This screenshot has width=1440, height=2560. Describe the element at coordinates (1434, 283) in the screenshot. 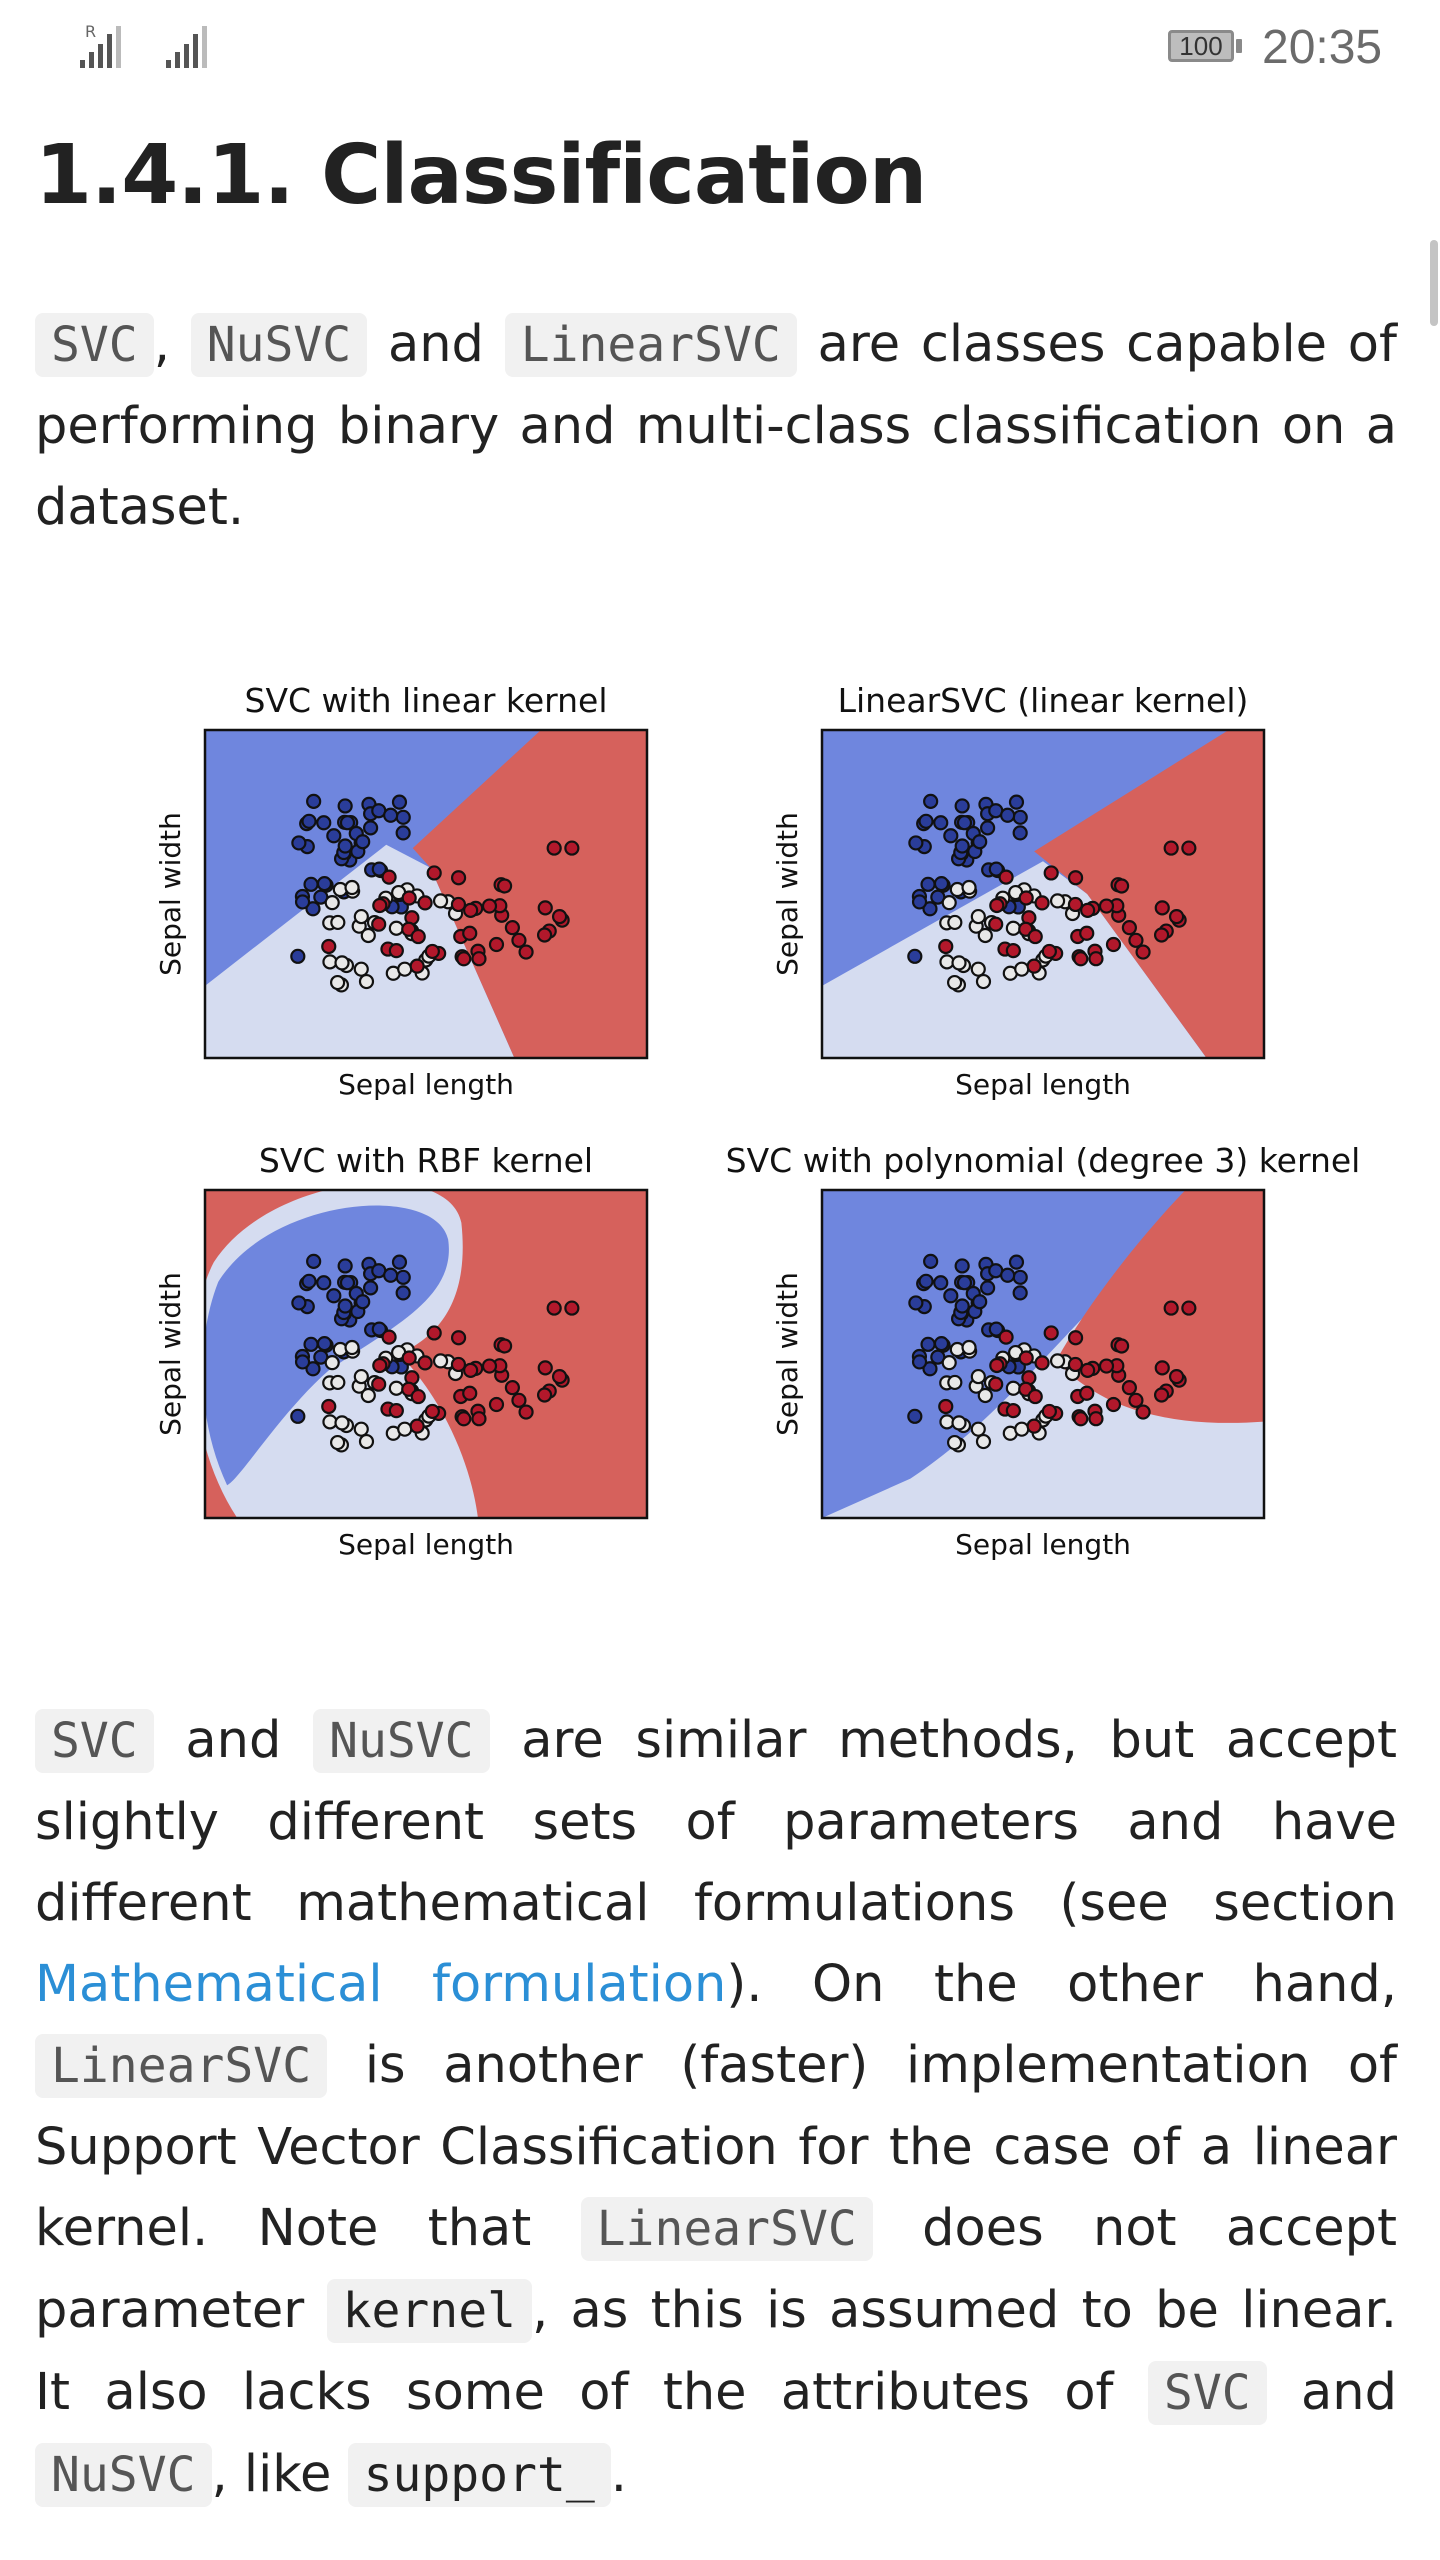

I see `scrollbar` at that location.